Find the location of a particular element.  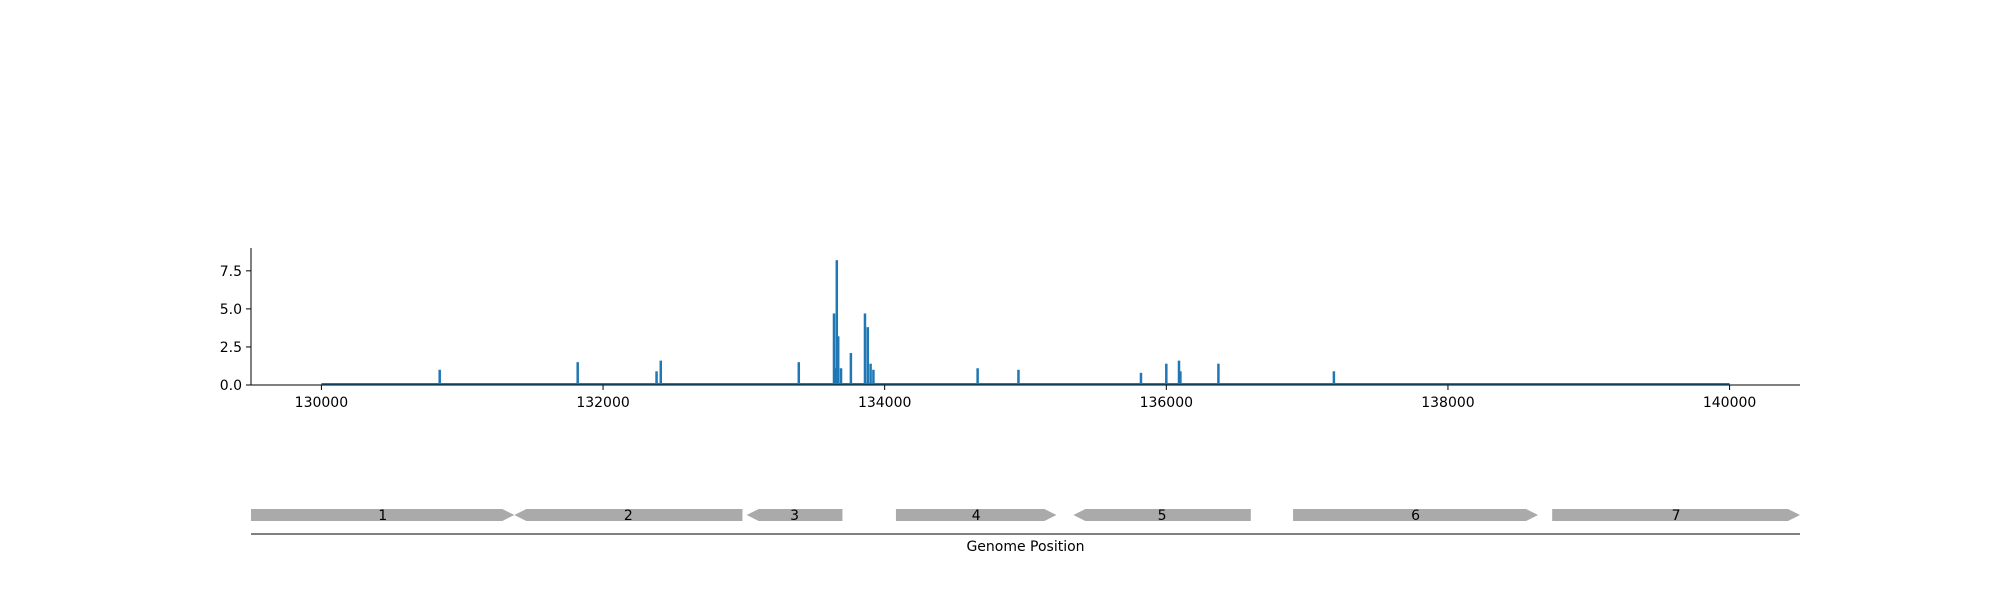

x-tick-label: 132000 is located at coordinates (602, 403).